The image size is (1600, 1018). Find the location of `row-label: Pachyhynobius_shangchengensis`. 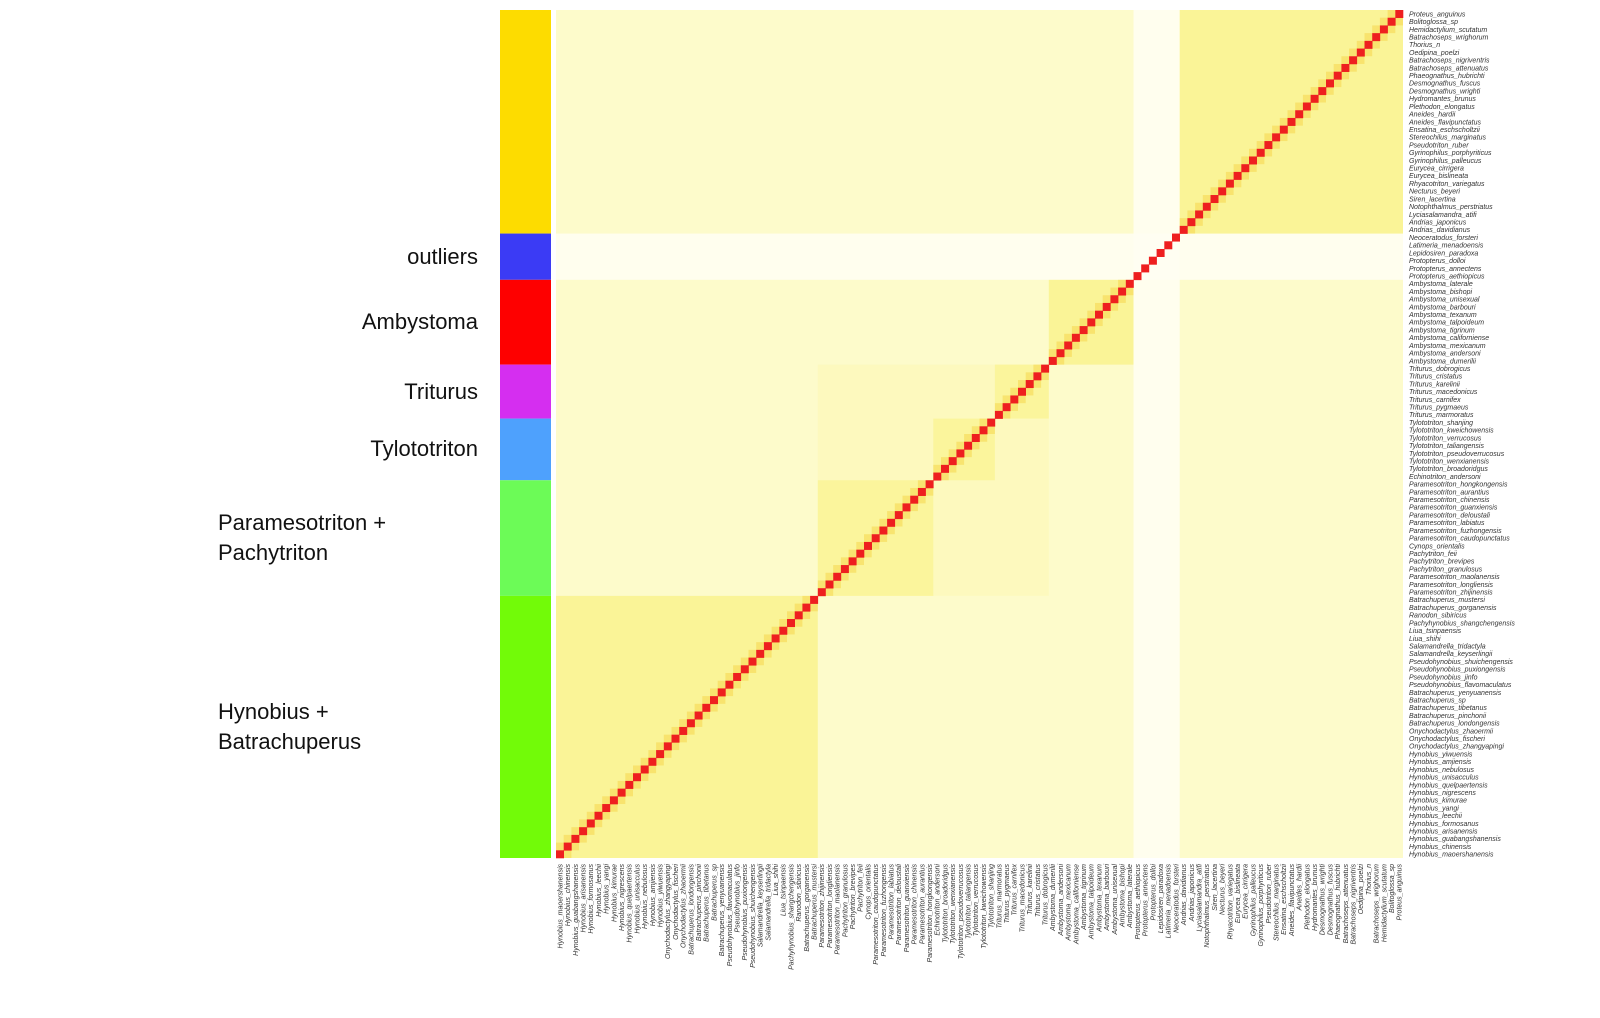

row-label: Pachyhynobius_shangchengensis is located at coordinates (1462, 623).